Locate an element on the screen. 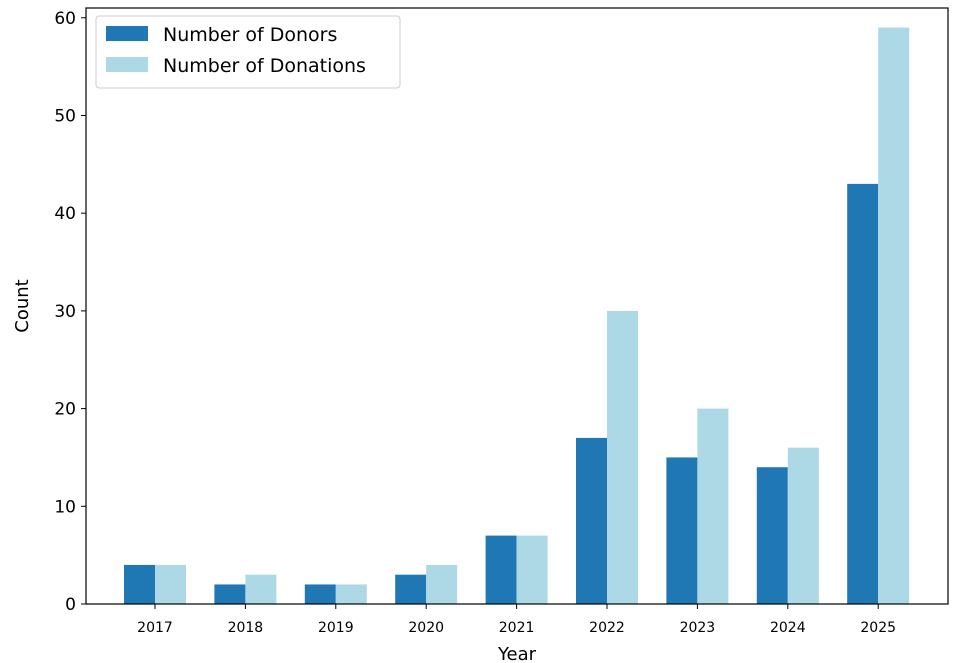 This screenshot has width=956, height=663. bar-donors-2017 is located at coordinates (139, 584).